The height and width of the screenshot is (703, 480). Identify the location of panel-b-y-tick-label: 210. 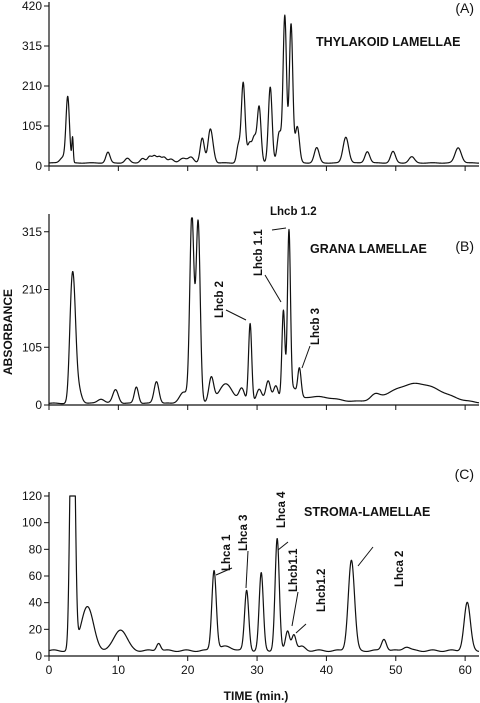
(32, 290).